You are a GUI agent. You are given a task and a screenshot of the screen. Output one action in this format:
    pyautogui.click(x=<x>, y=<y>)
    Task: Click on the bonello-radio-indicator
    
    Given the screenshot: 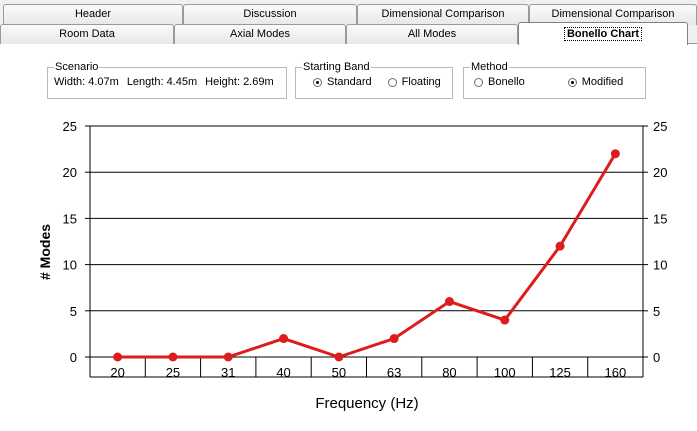 What is the action you would take?
    pyautogui.click(x=478, y=82)
    